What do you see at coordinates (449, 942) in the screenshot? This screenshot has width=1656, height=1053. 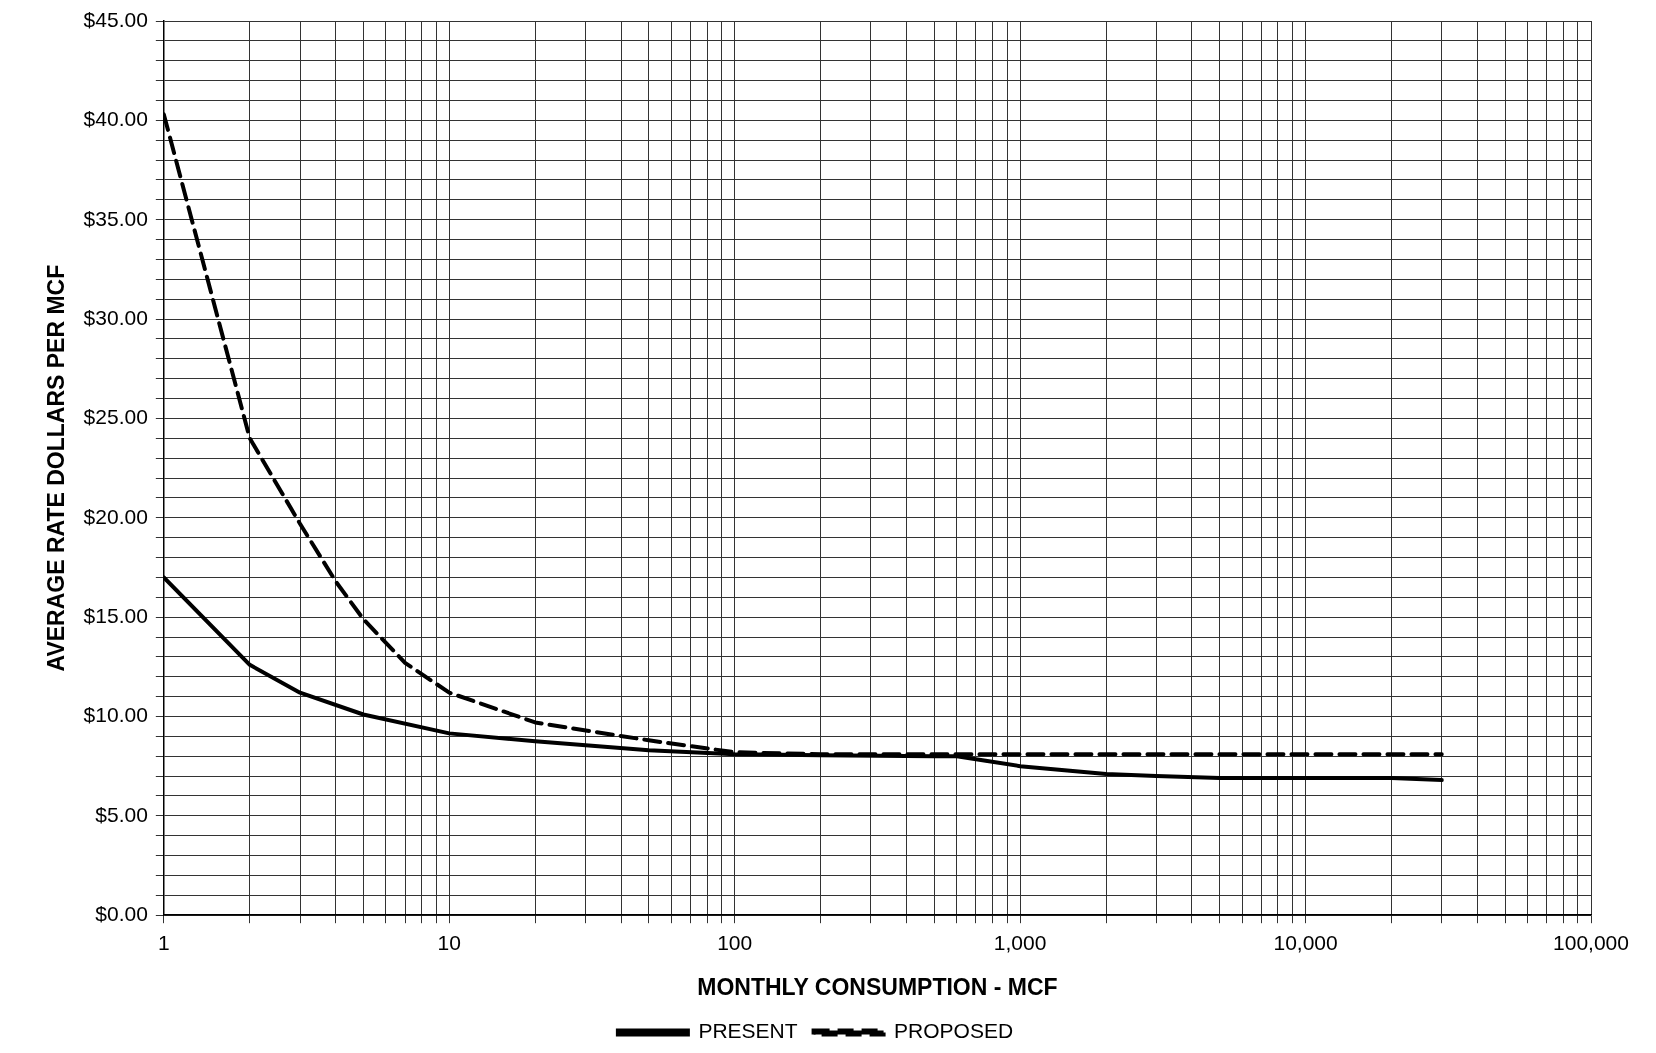 I see `x-tick-label: 10` at bounding box center [449, 942].